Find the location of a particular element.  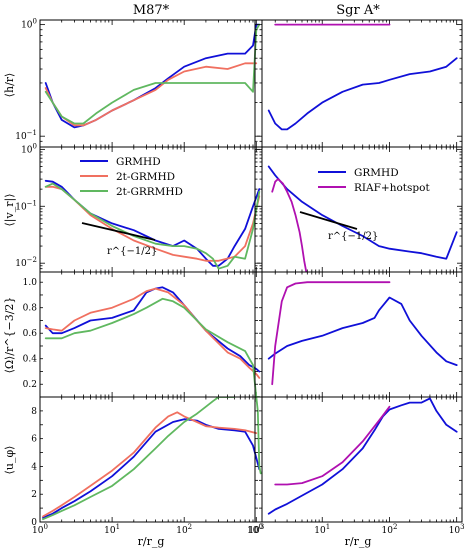

slope-line-m87 is located at coordinates (118, 231).